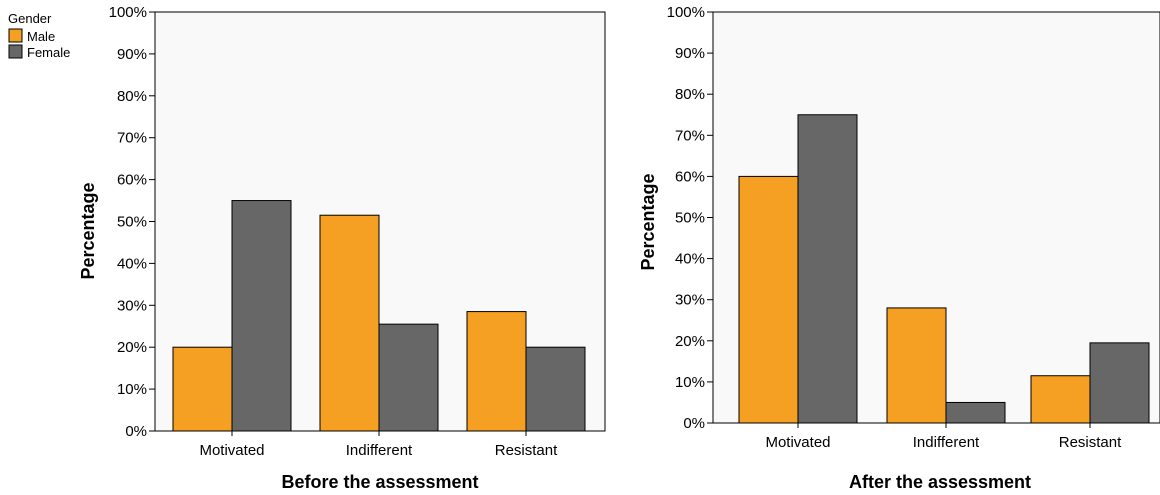 This screenshot has width=1160, height=495. Describe the element at coordinates (940, 482) in the screenshot. I see `x-axis-title: After the assessment` at that location.